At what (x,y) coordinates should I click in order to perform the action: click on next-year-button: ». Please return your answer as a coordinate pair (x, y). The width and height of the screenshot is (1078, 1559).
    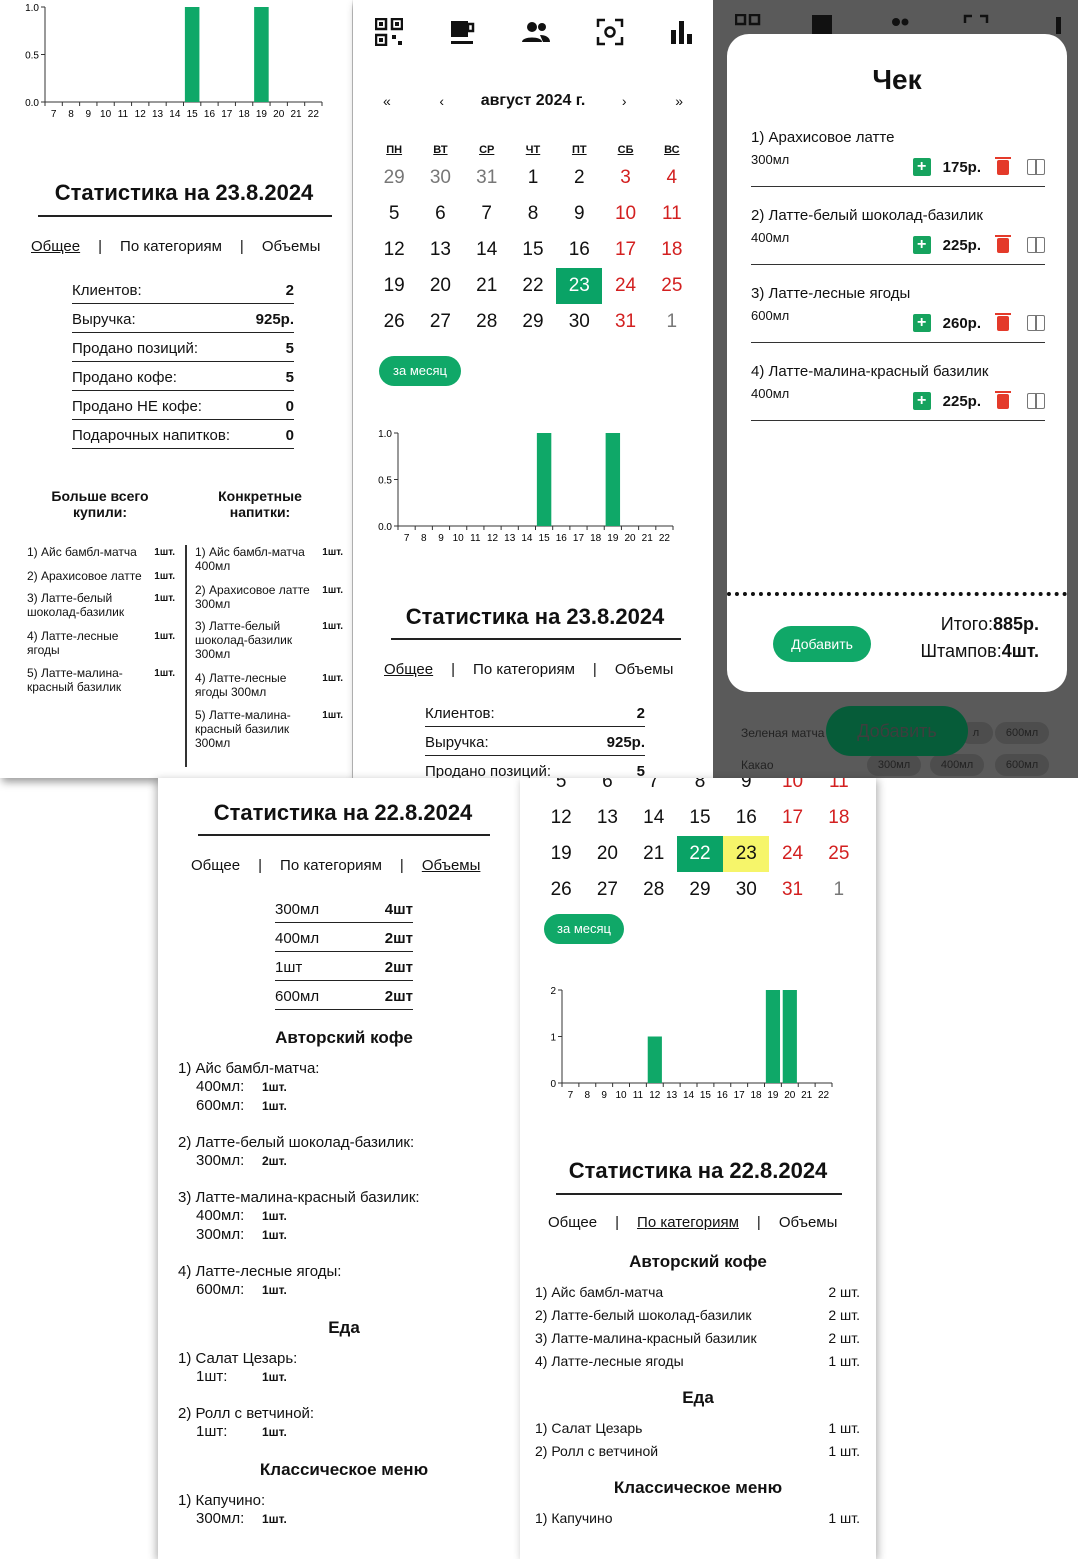
    Looking at the image, I should click on (679, 101).